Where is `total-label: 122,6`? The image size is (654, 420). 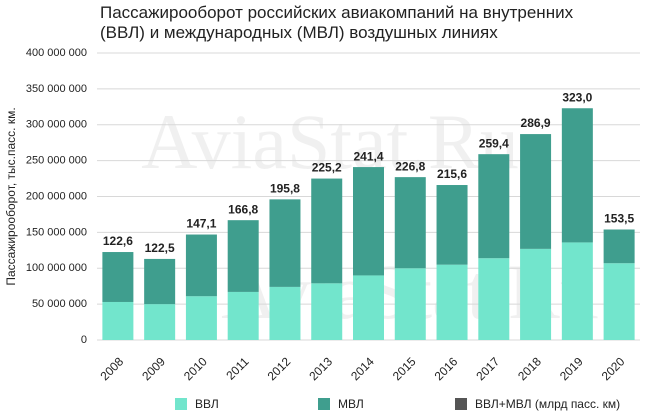 total-label: 122,6 is located at coordinates (118, 241).